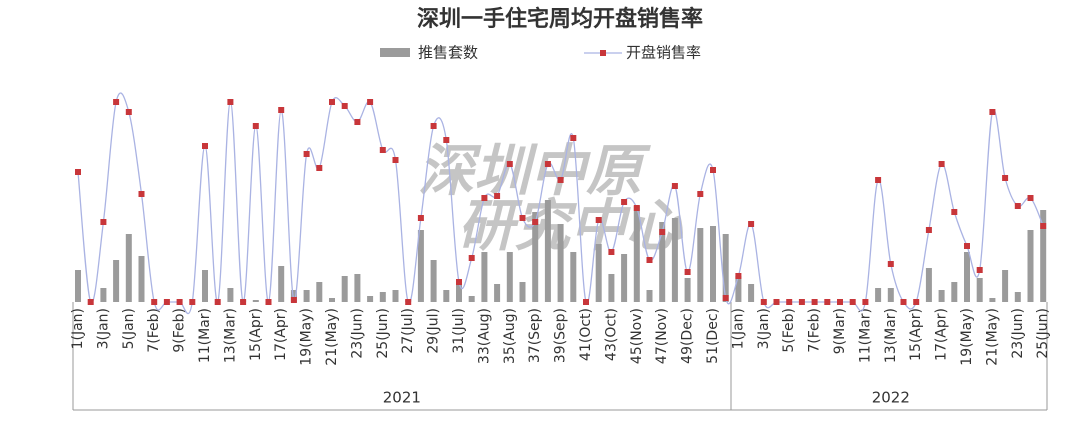 The width and height of the screenshot is (1080, 444). What do you see at coordinates (992, 337) in the screenshot?
I see `x-tick-label: 21(May)` at bounding box center [992, 337].